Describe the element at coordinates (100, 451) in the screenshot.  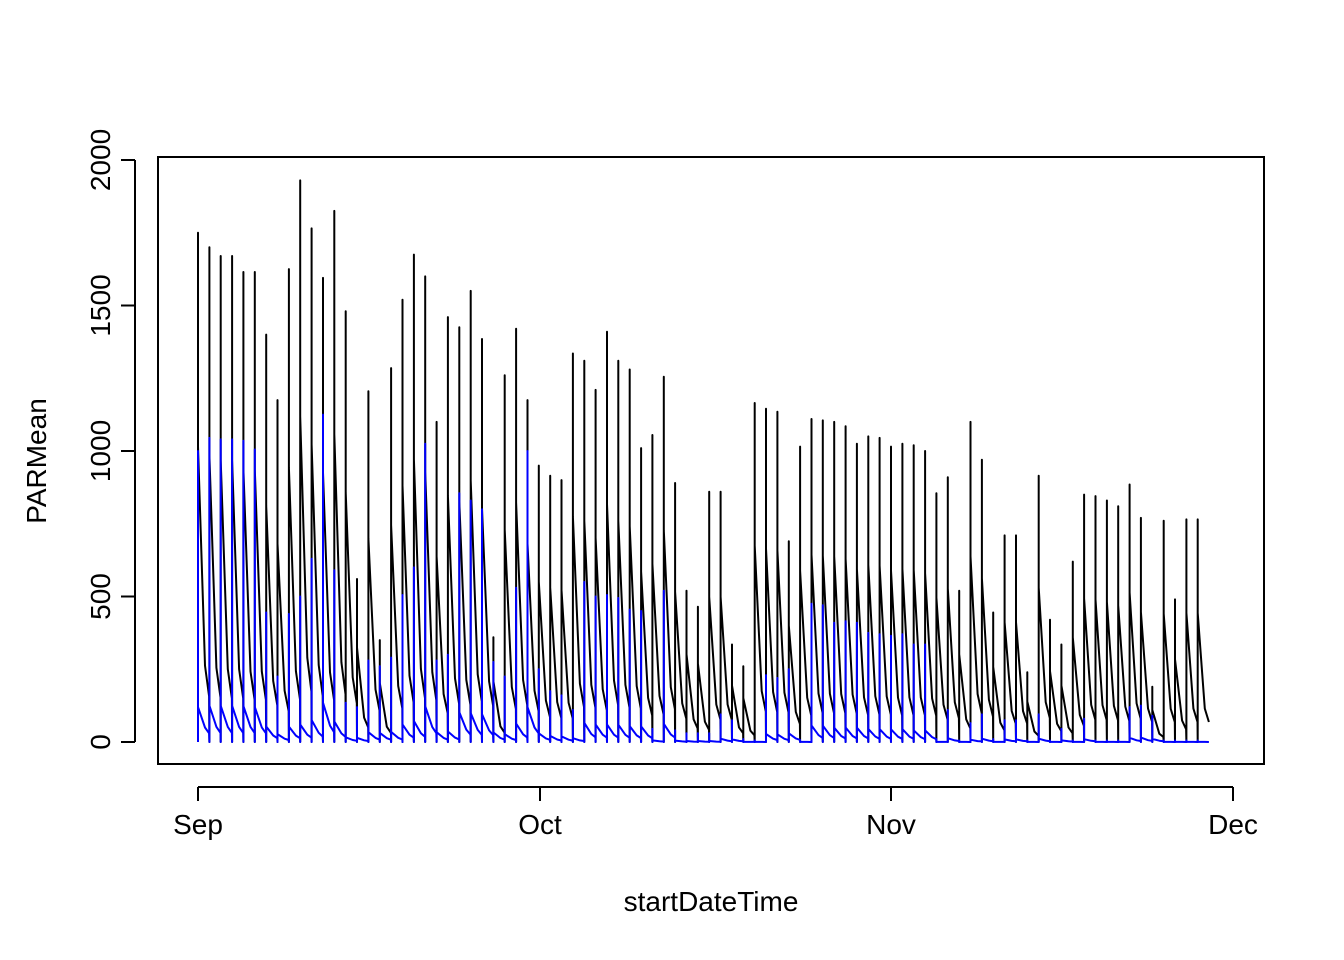
I see `y-tick-label: 1000` at that location.